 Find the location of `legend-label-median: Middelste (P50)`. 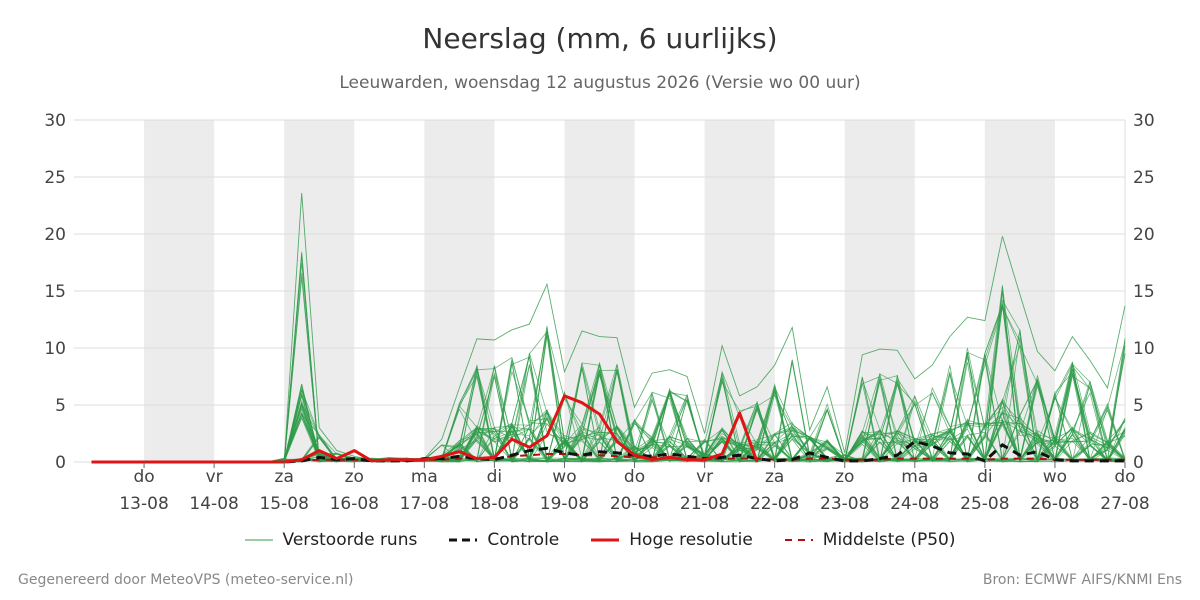

legend-label-median: Middelste (P50) is located at coordinates (889, 540).